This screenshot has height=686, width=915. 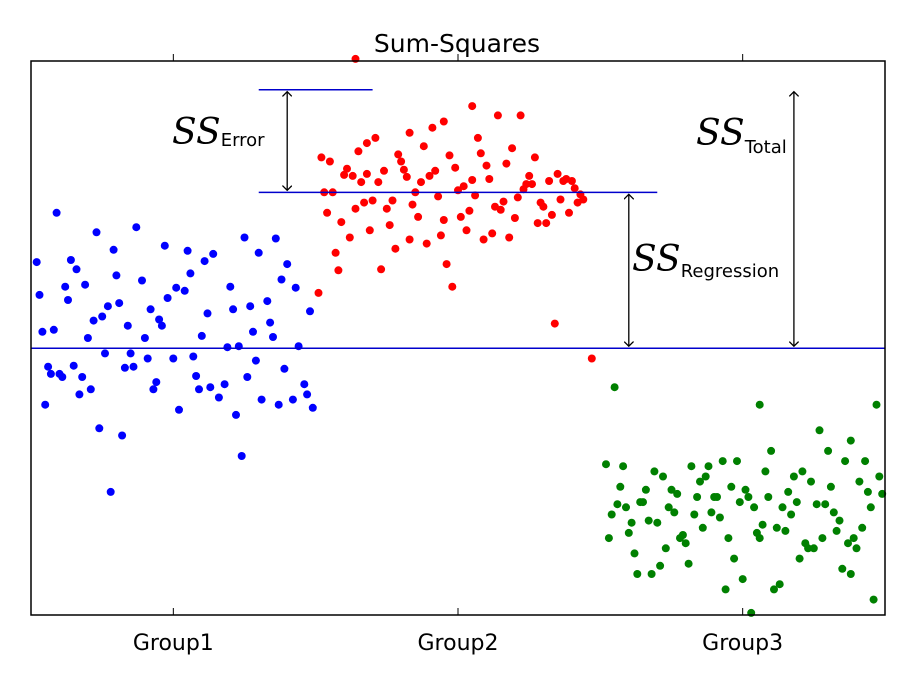 What do you see at coordinates (218, 132) in the screenshot?
I see `ss-error-label: SSError` at bounding box center [218, 132].